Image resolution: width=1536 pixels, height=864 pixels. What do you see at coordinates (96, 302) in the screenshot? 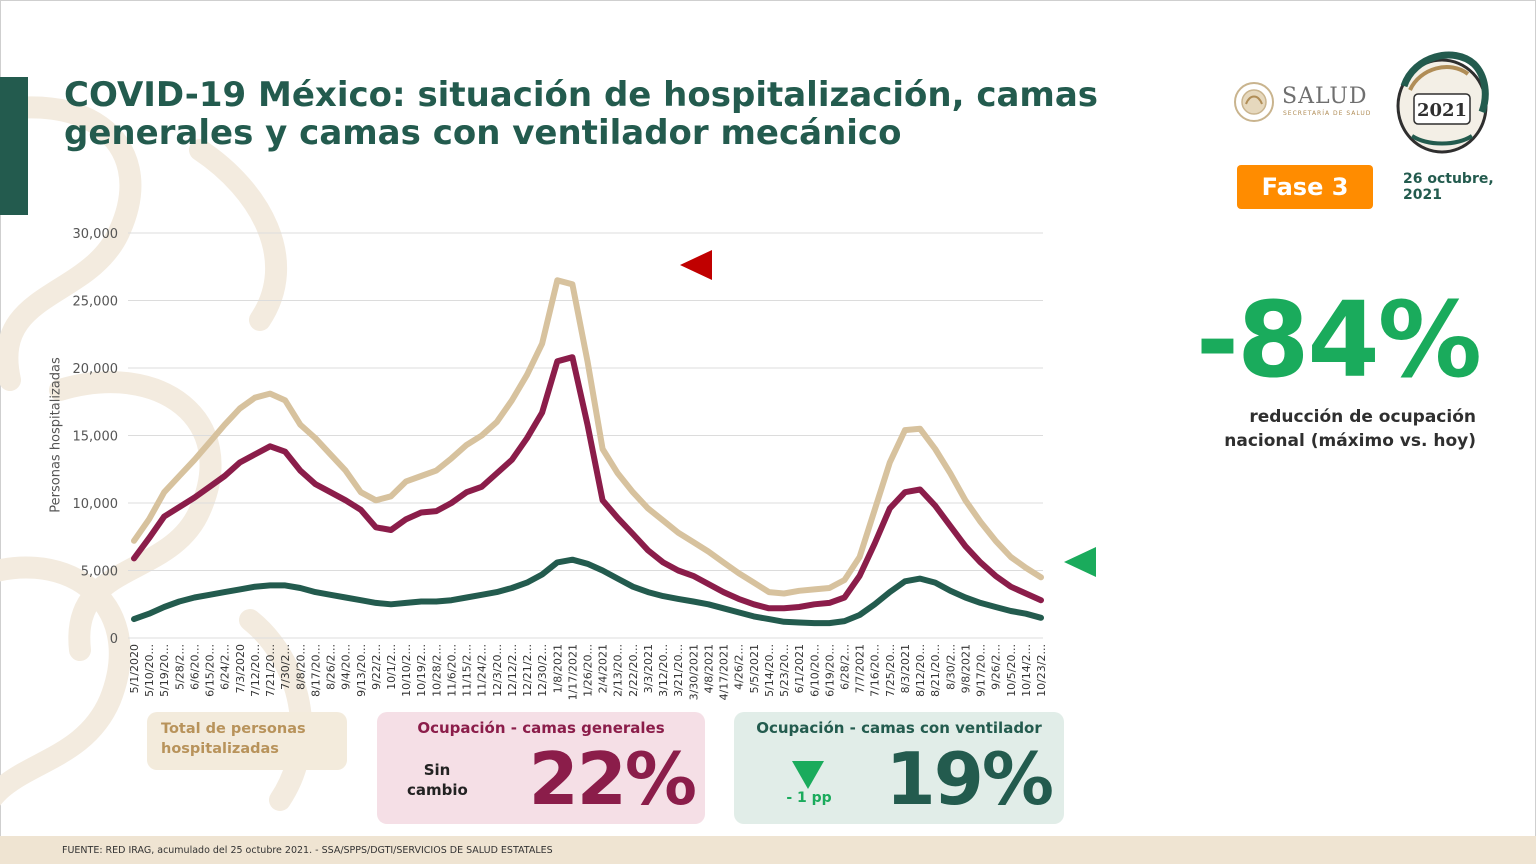
I see `y-tick-label: 25,000` at bounding box center [96, 302].